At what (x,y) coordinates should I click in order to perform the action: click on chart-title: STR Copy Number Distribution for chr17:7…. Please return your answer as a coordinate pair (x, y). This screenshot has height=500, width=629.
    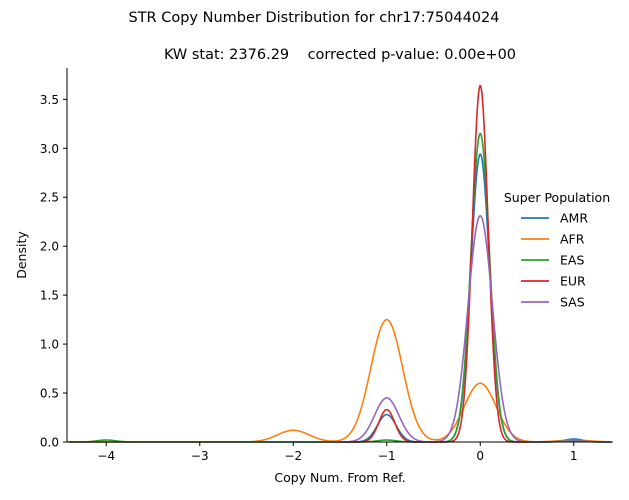
    Looking at the image, I should click on (313, 18).